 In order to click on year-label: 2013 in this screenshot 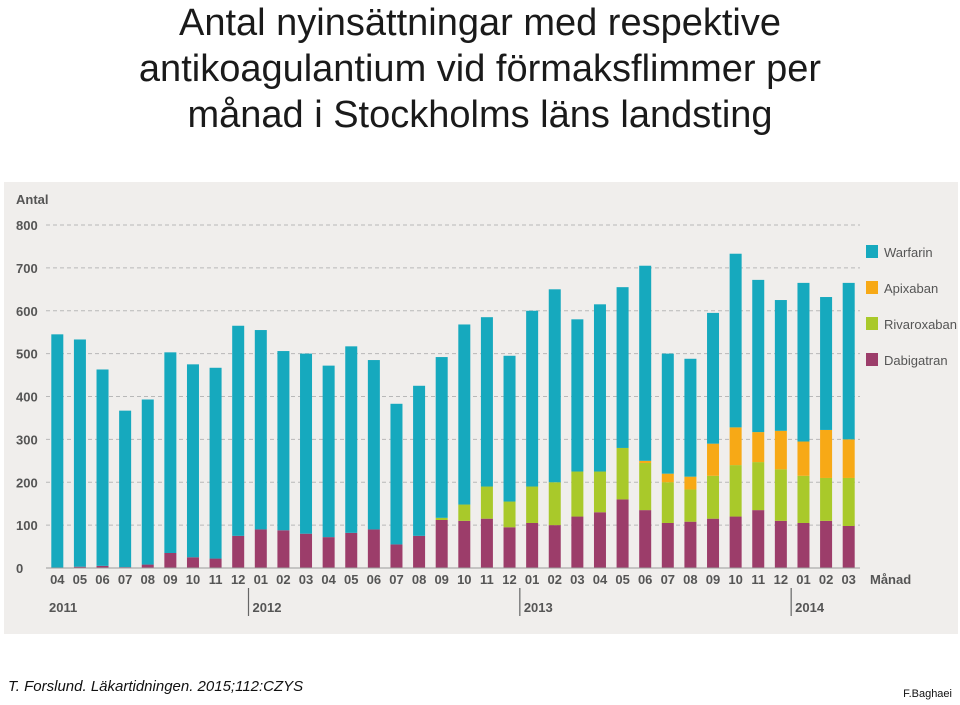, I will do `click(538, 607)`.